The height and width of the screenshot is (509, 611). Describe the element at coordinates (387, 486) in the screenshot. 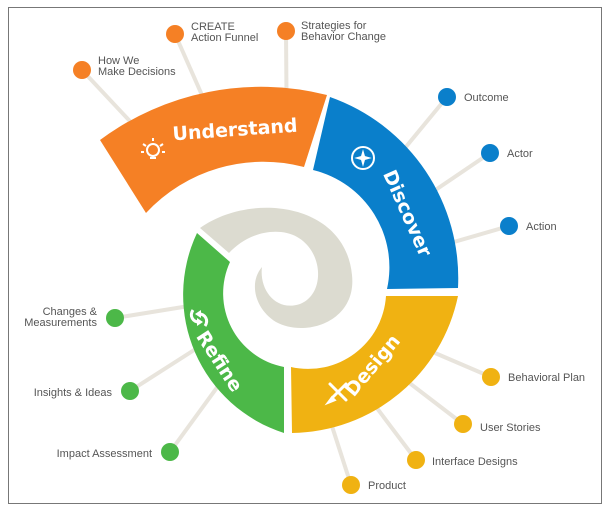

I see `item-product: Product` at that location.